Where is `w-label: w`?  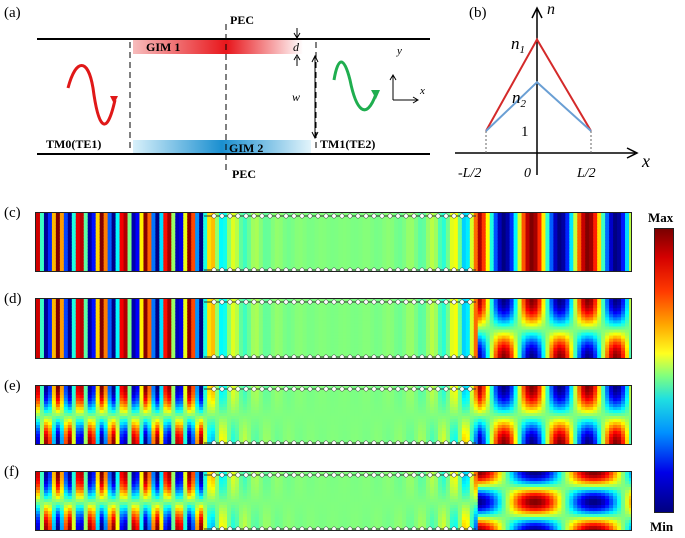 w-label: w is located at coordinates (296, 97).